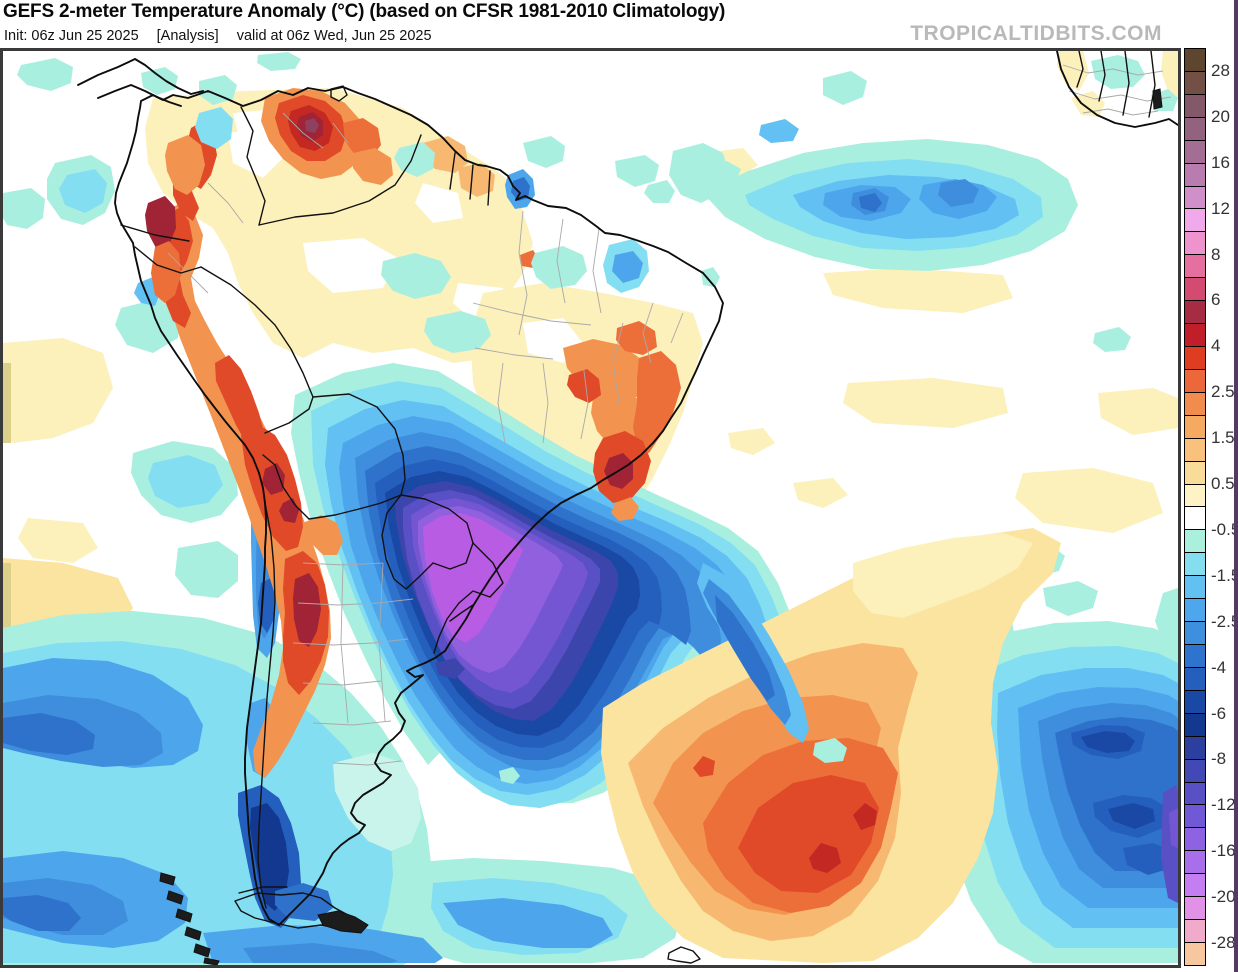 The height and width of the screenshot is (972, 1238). Describe the element at coordinates (1117, 89) in the screenshot. I see `africa-corner` at that location.